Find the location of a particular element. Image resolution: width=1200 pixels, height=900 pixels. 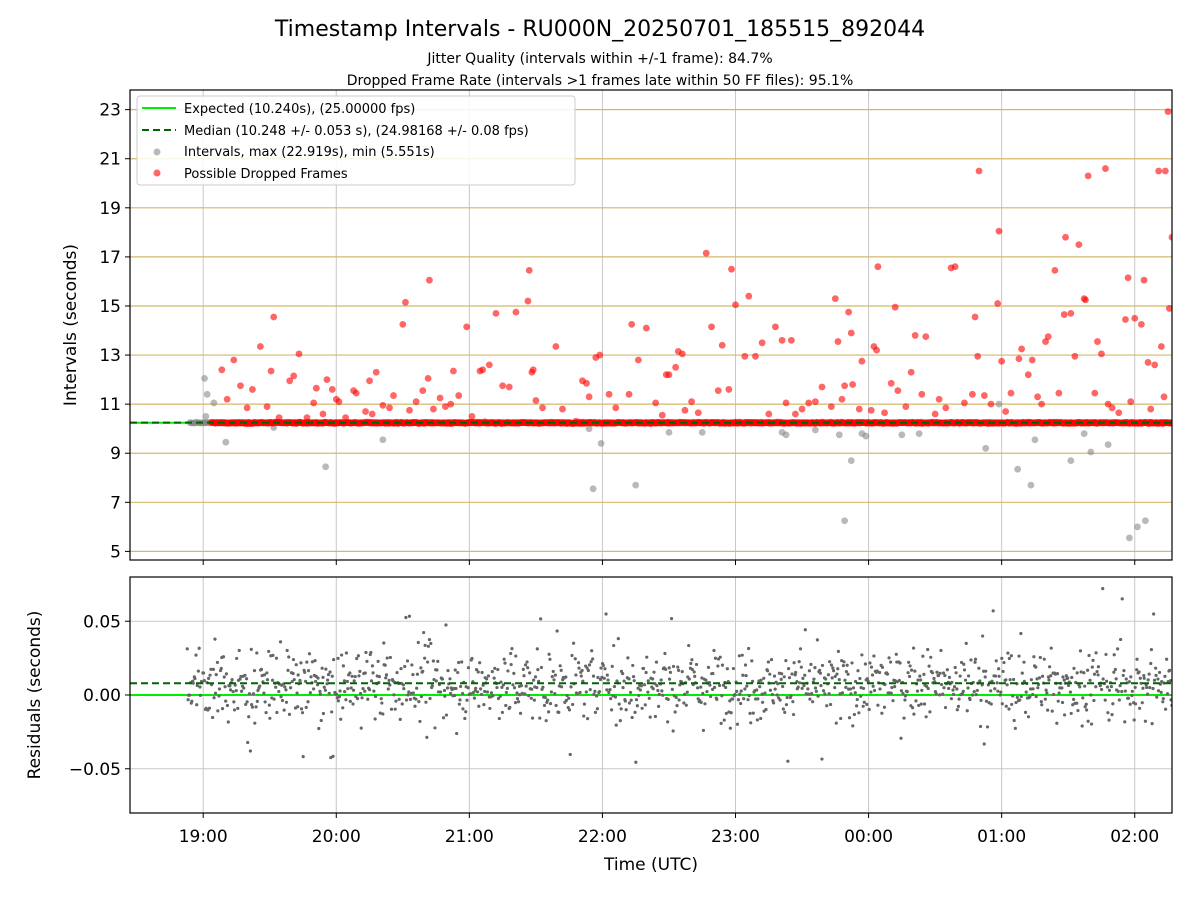

x-tick-label: 02:00 is located at coordinates (1134, 837).